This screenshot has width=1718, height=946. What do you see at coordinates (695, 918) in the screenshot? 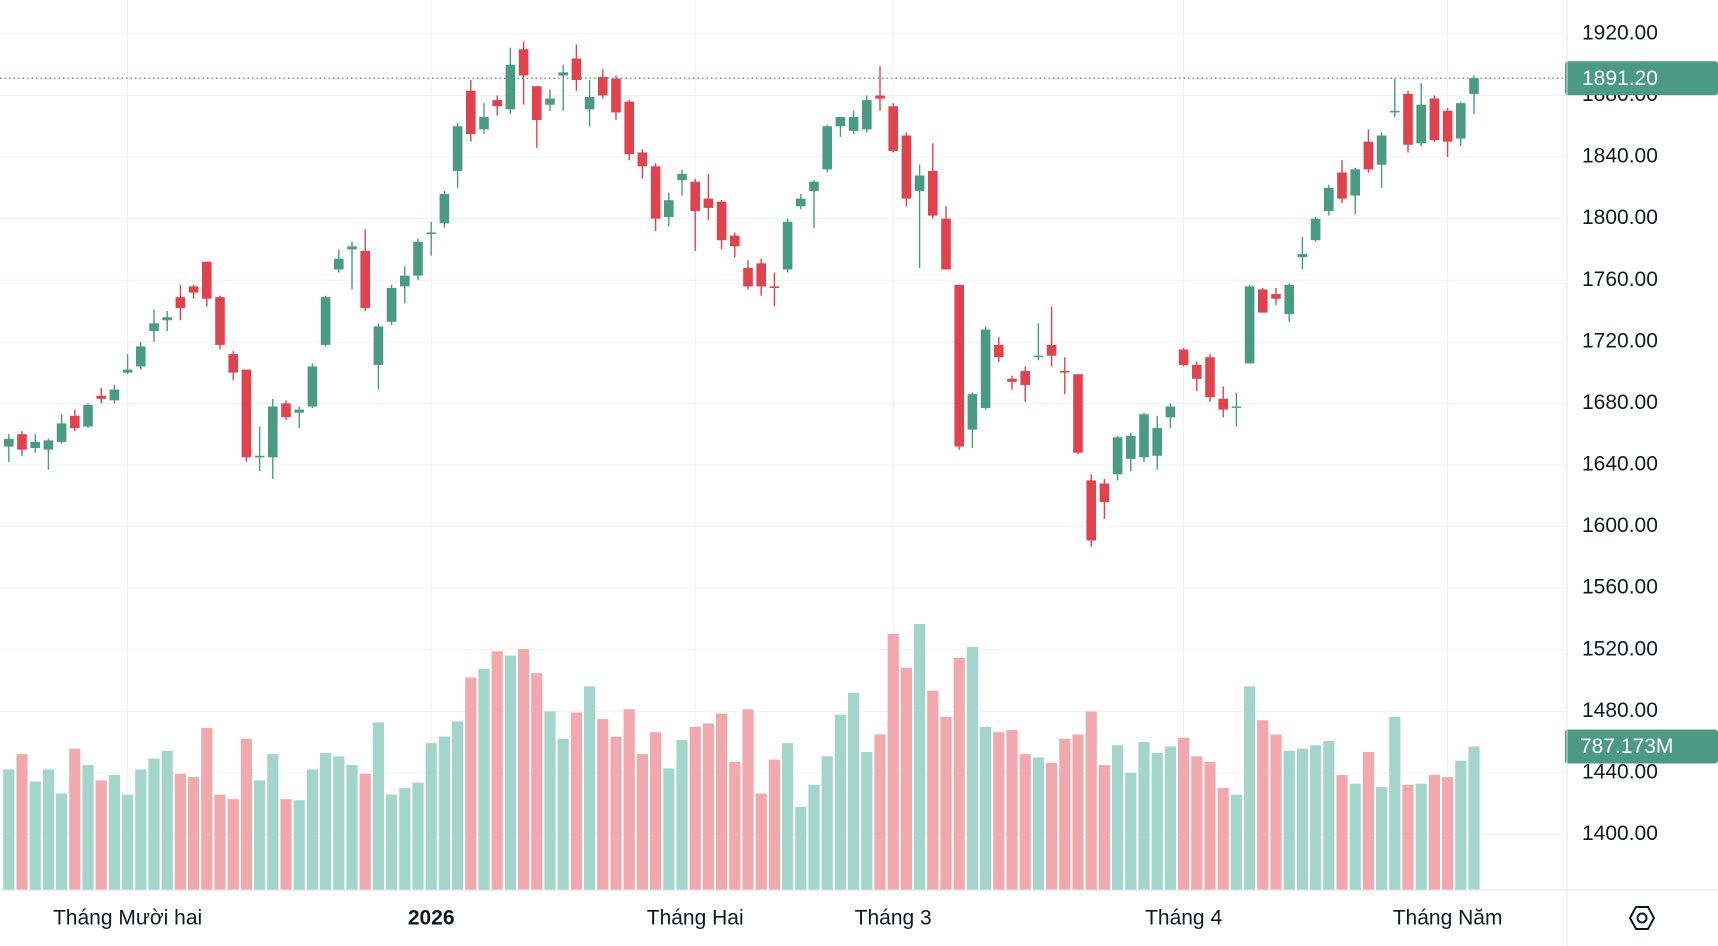
I see `x-tick-label: Tháng Hai` at bounding box center [695, 918].